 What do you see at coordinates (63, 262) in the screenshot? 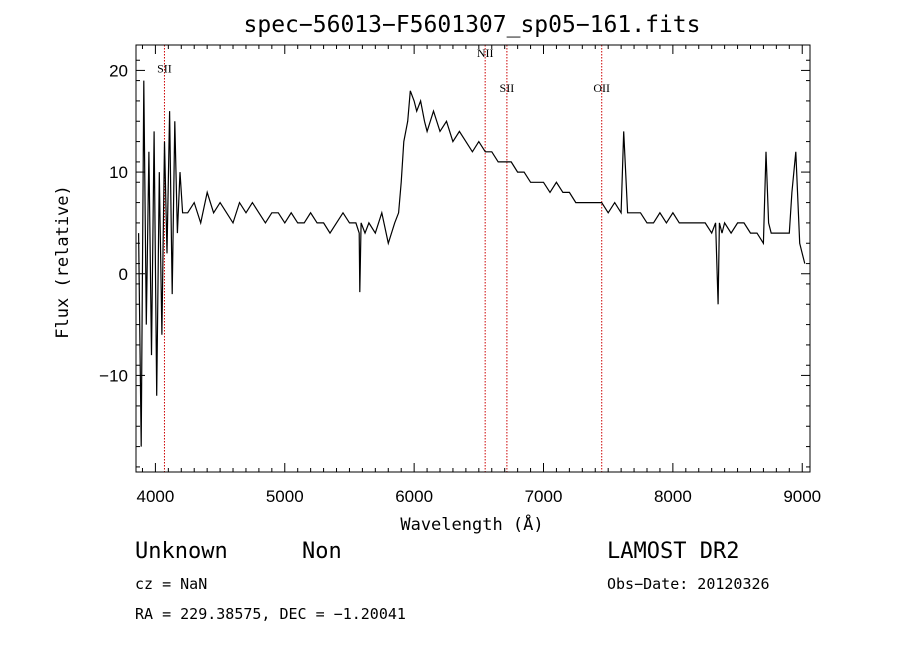
I see `y-axis-label: Flux (relative)` at bounding box center [63, 262].